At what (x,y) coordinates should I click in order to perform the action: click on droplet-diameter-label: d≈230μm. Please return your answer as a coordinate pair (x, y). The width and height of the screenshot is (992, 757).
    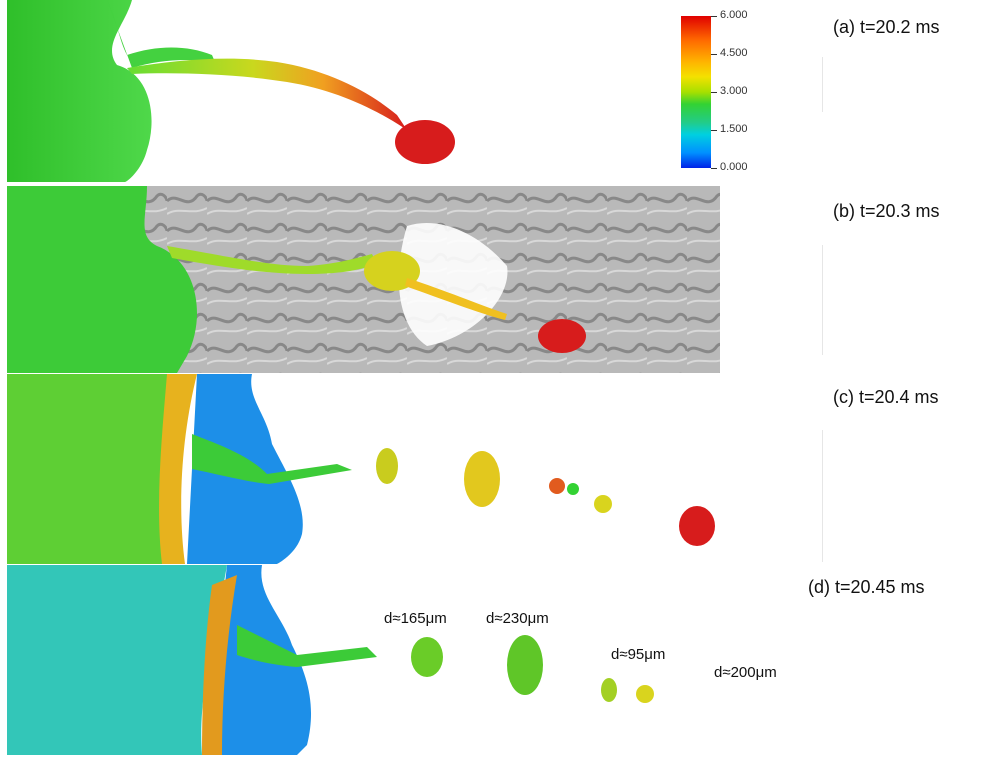
    Looking at the image, I should click on (517, 618).